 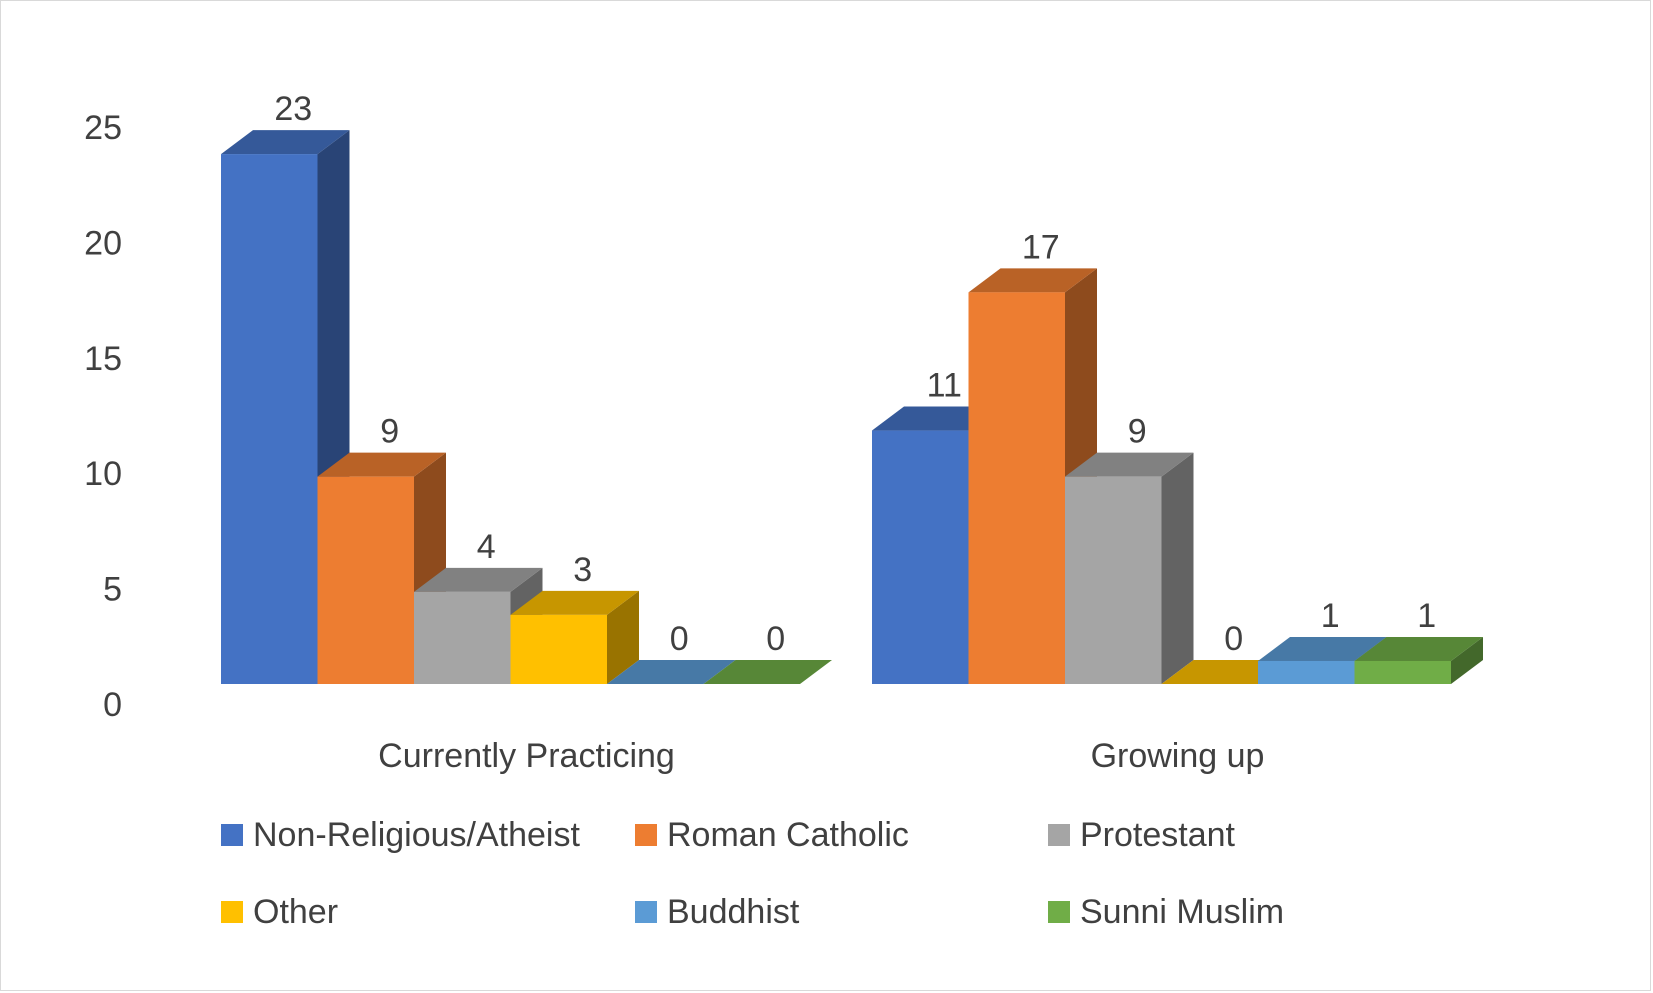 What do you see at coordinates (103, 128) in the screenshot?
I see `y-tick-label: 25` at bounding box center [103, 128].